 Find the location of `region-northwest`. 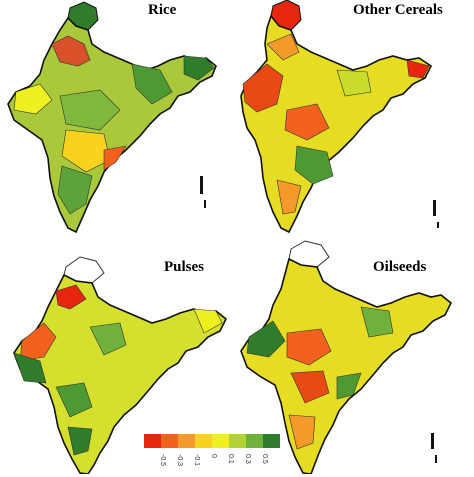

region-northwest is located at coordinates (263, 88).